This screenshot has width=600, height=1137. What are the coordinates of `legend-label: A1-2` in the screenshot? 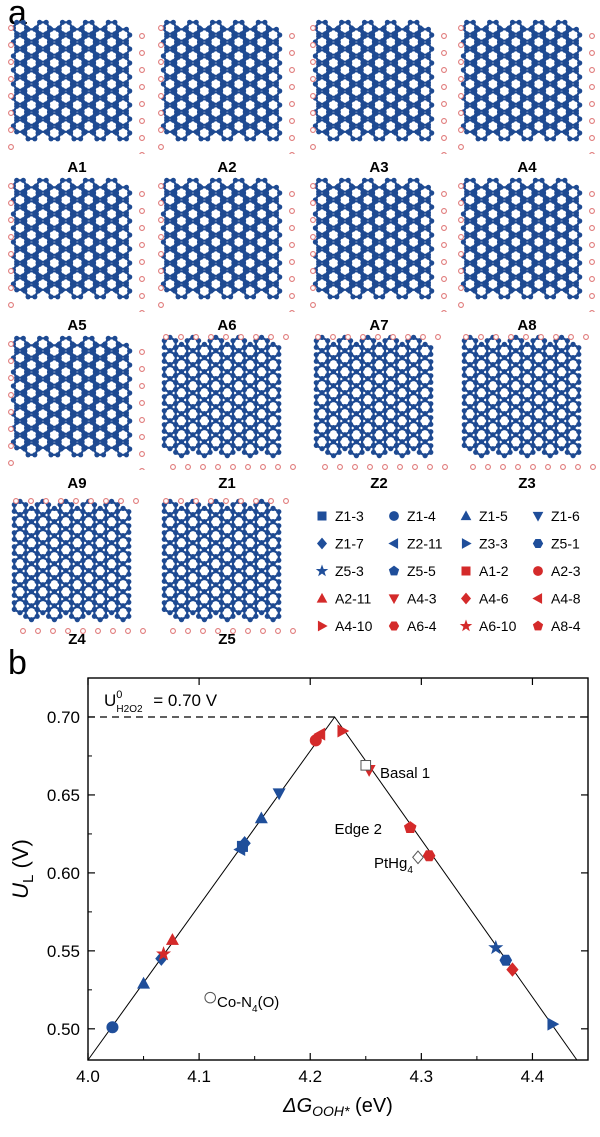 It's located at (494, 571).